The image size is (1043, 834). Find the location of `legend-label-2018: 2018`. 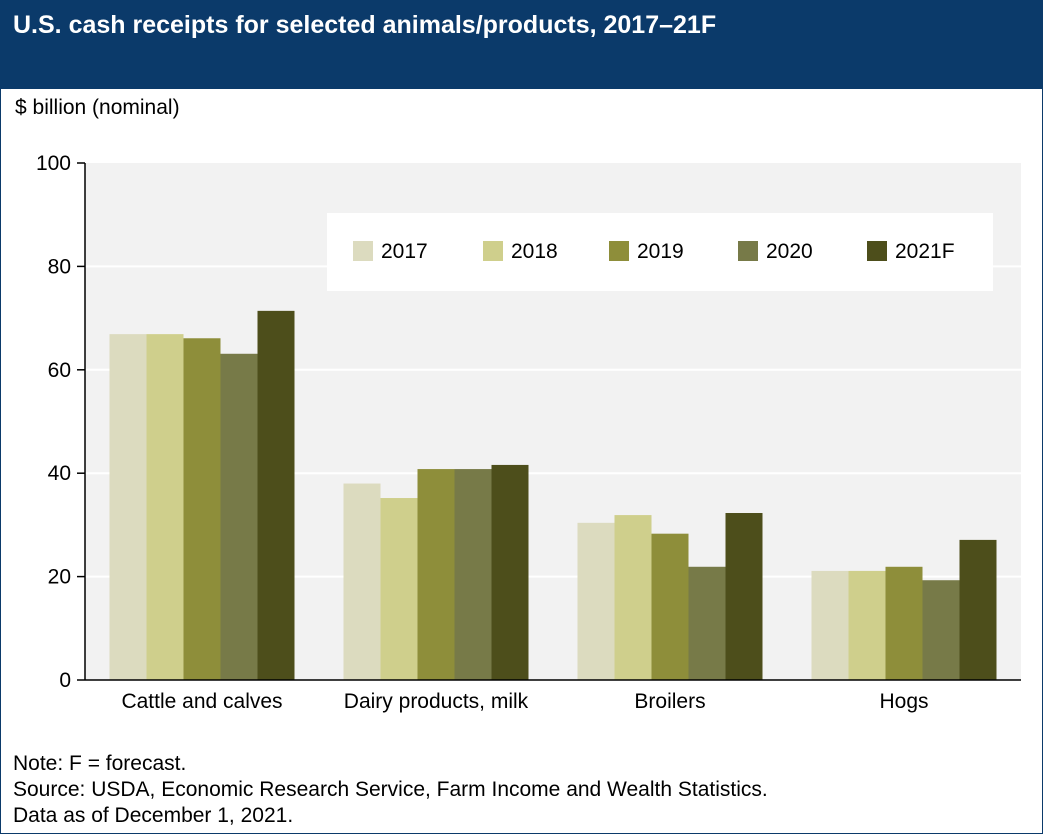

legend-label-2018: 2018 is located at coordinates (534, 251).